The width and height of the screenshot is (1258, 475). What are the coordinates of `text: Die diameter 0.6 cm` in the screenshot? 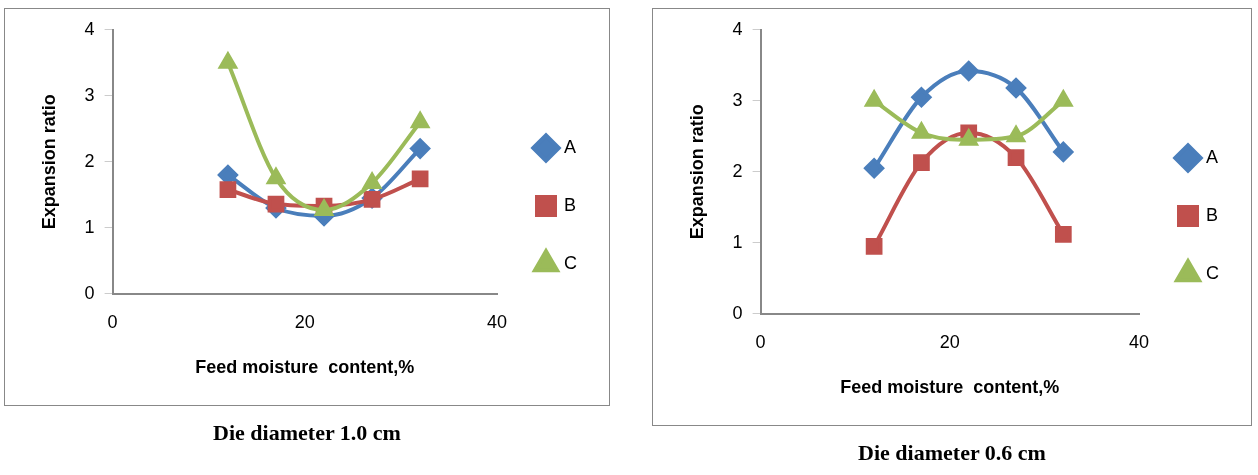 It's located at (952, 453).